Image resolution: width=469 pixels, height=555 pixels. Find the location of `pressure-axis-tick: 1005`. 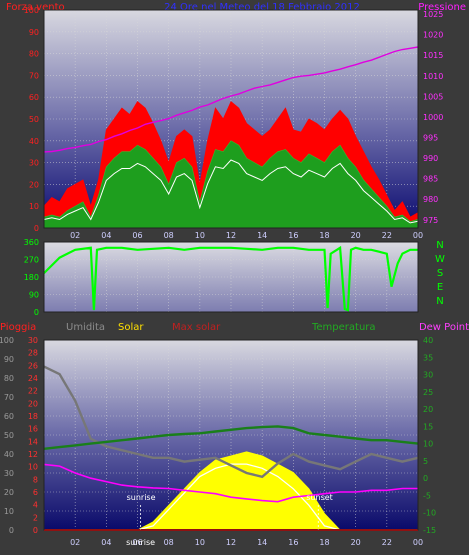

pressure-axis-tick: 1005 is located at coordinates (433, 96).